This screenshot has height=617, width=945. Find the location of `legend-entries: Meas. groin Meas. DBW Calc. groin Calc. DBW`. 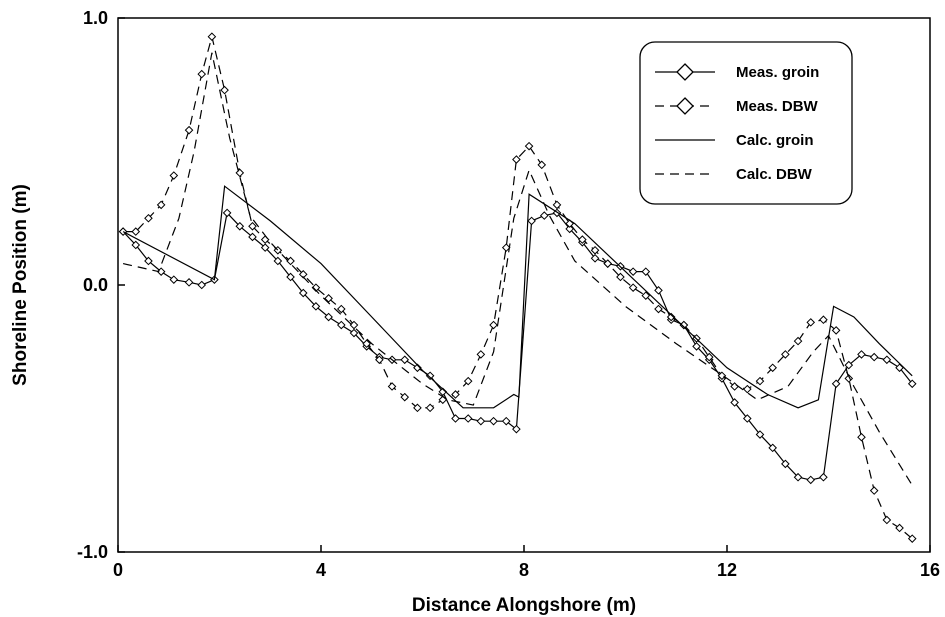

legend-entries: Meas. groin Meas. DBW Calc. groin Calc. DBW is located at coordinates (737, 123).